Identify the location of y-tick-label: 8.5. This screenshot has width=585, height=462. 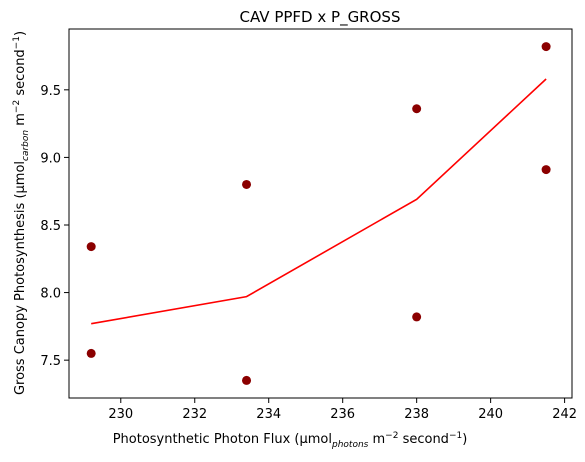
(50, 226).